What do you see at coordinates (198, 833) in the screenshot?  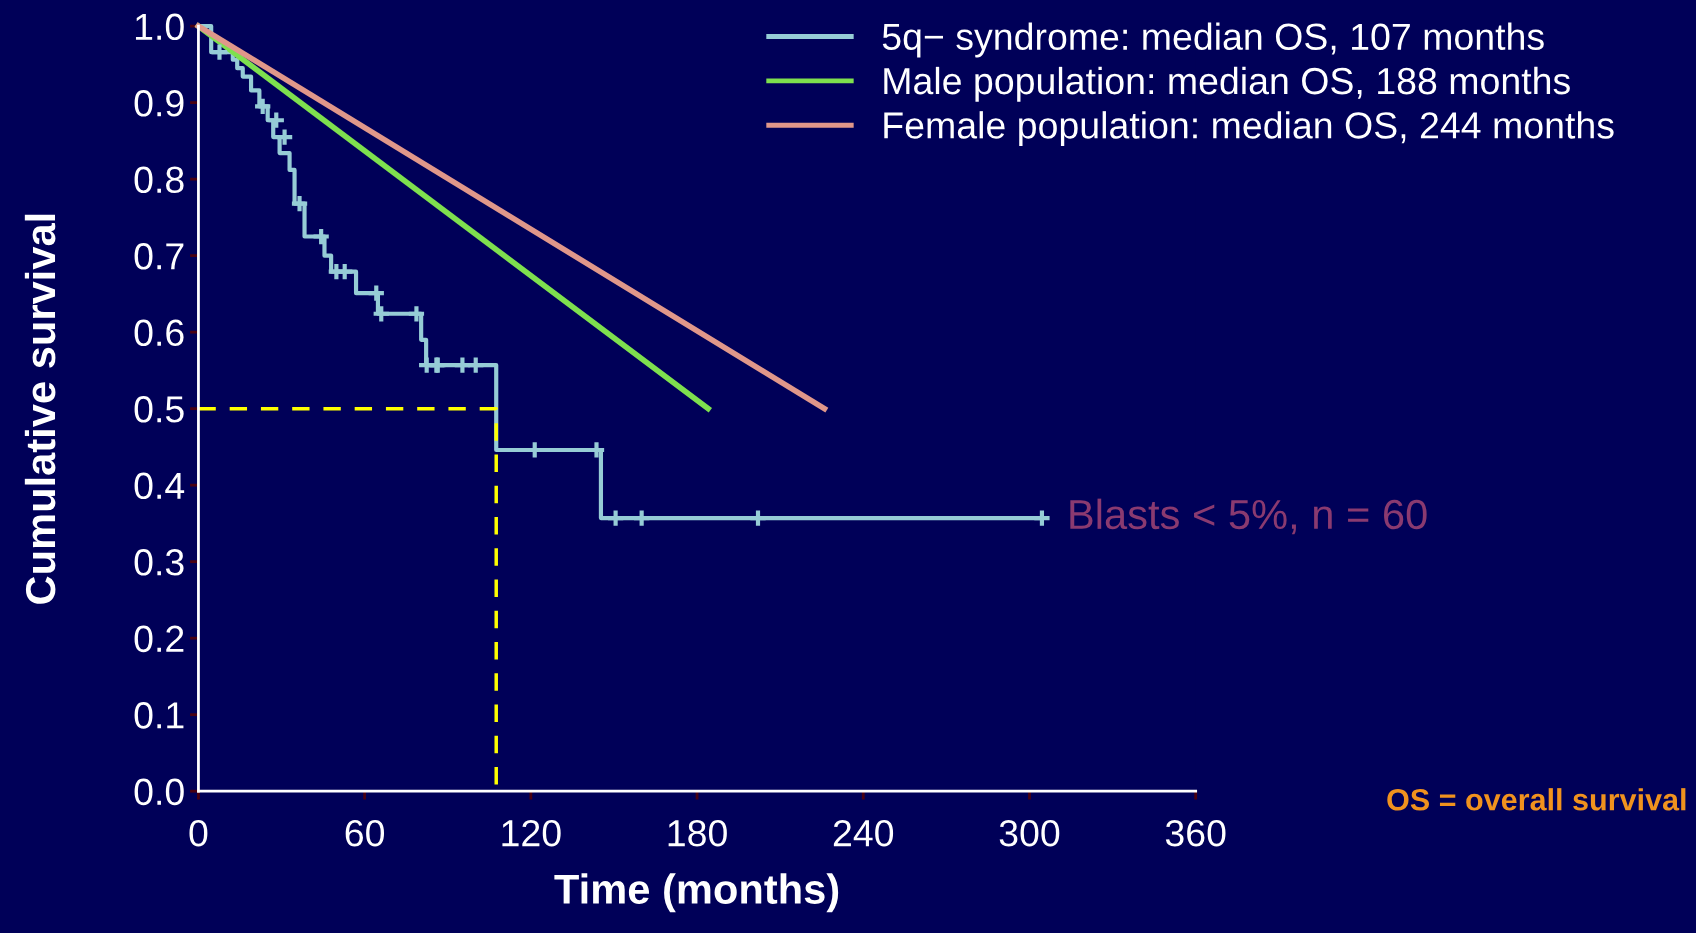 I see `x-tick-label: 0` at bounding box center [198, 833].